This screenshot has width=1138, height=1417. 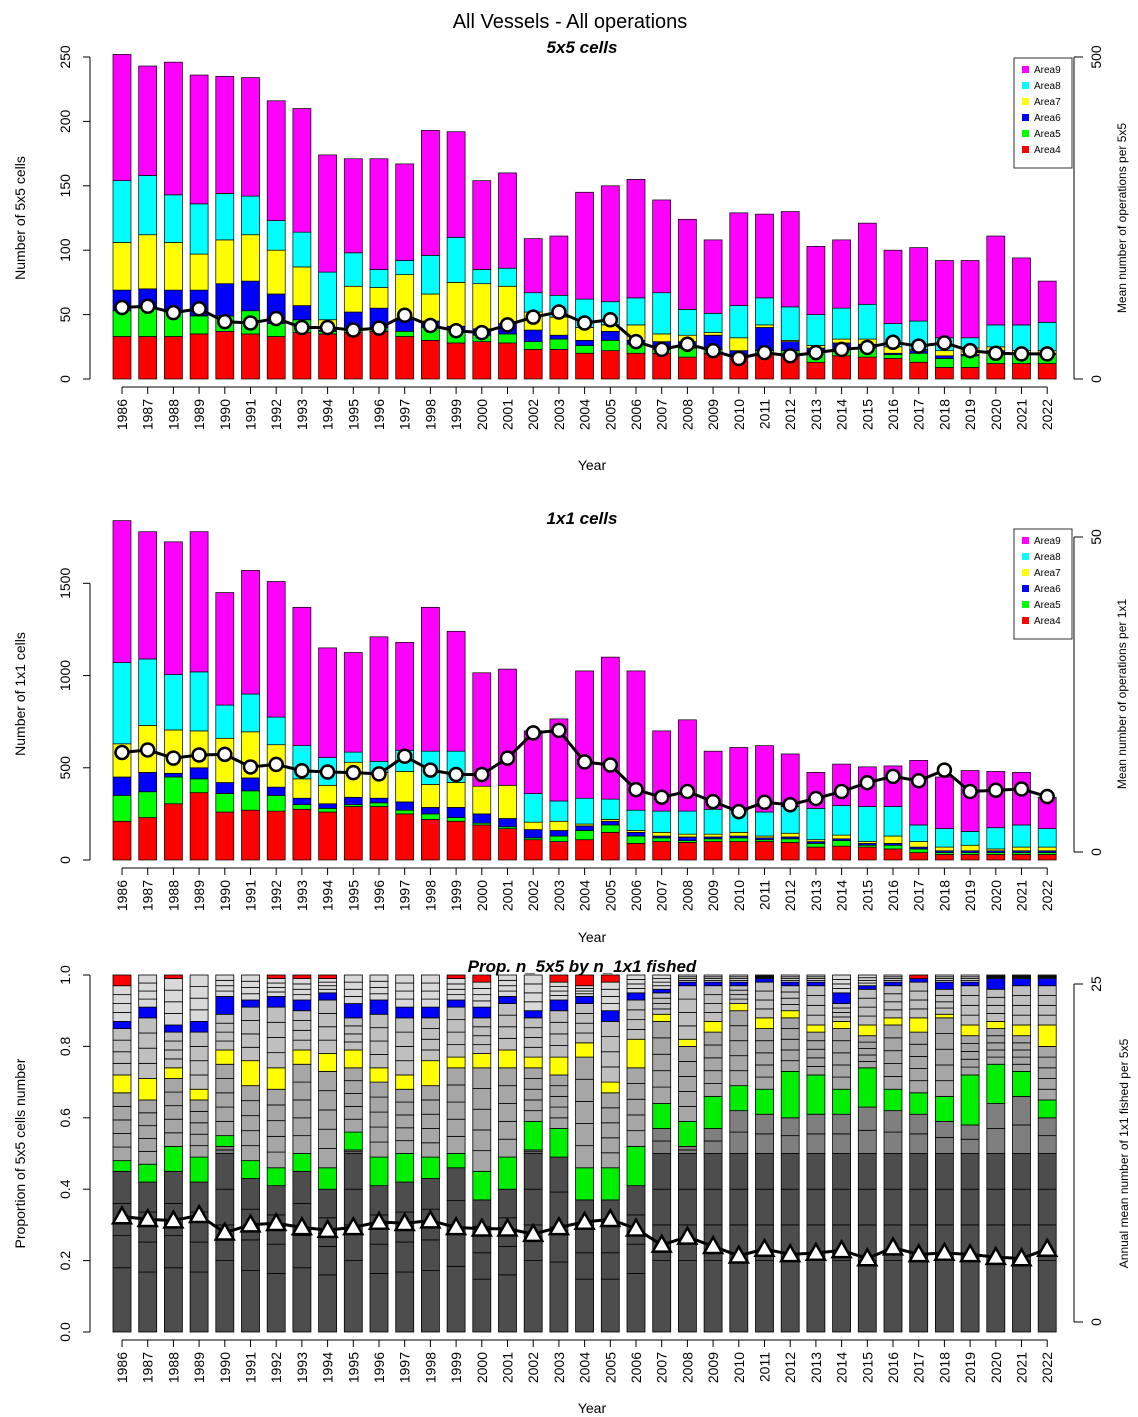 I want to click on x-tick-label: 2022, so click(x=1047, y=895).